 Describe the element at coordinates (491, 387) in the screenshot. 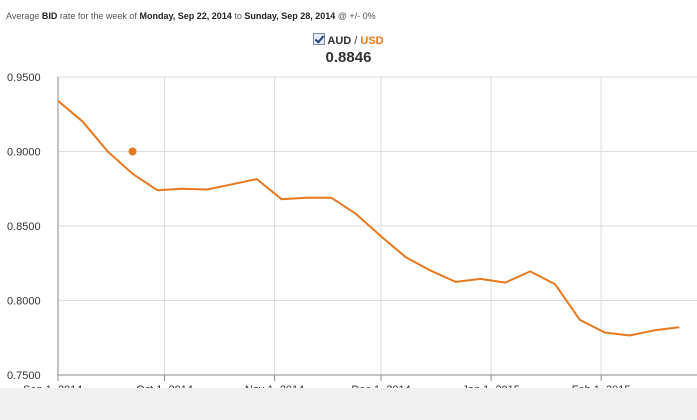

I see `x-tick-label: Jan 1, 2015` at that location.